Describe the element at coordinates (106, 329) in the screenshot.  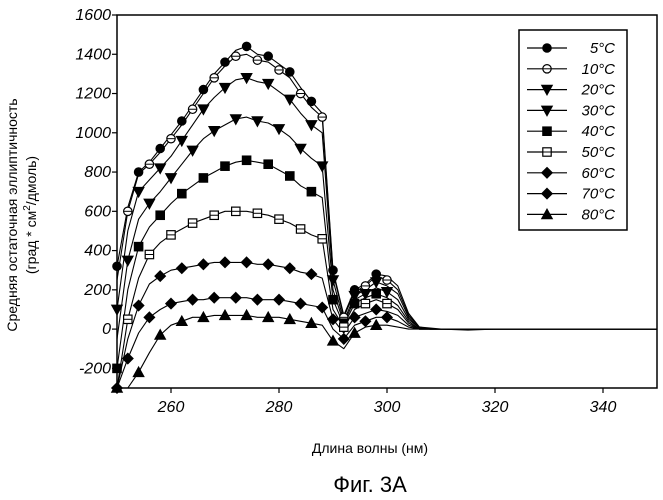
I see `y-tick-label: 0` at that location.